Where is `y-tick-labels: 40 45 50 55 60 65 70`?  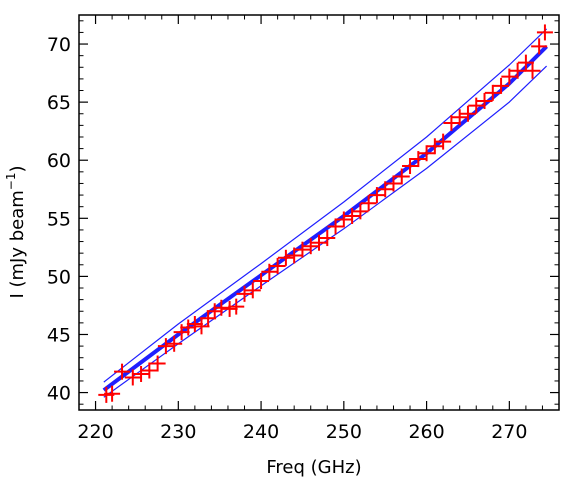
y-tick-labels: 40 45 50 55 60 65 70 is located at coordinates (59, 219).